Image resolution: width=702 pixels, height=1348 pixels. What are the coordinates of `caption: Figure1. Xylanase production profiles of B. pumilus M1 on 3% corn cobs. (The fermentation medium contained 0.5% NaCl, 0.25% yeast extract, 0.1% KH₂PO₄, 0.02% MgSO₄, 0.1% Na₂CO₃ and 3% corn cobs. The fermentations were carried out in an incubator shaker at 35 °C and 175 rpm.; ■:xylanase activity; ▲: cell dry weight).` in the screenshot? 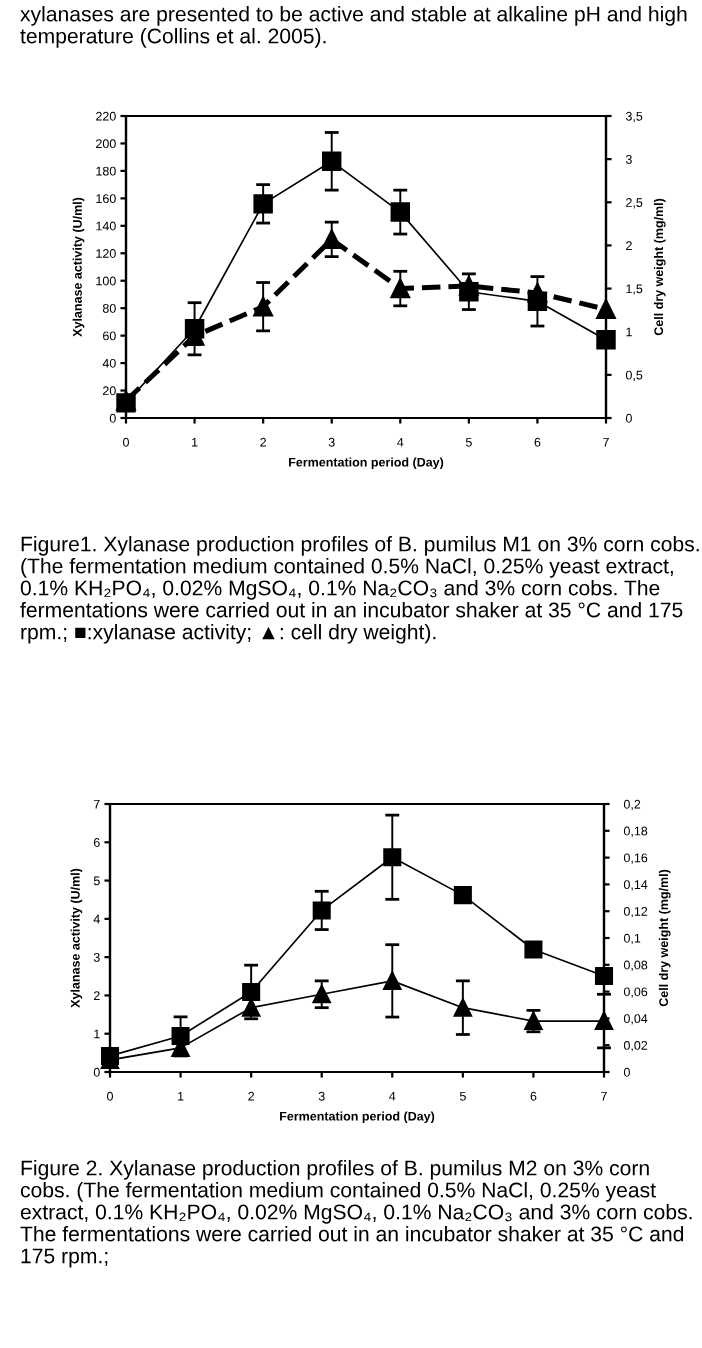 It's located at (359, 590).